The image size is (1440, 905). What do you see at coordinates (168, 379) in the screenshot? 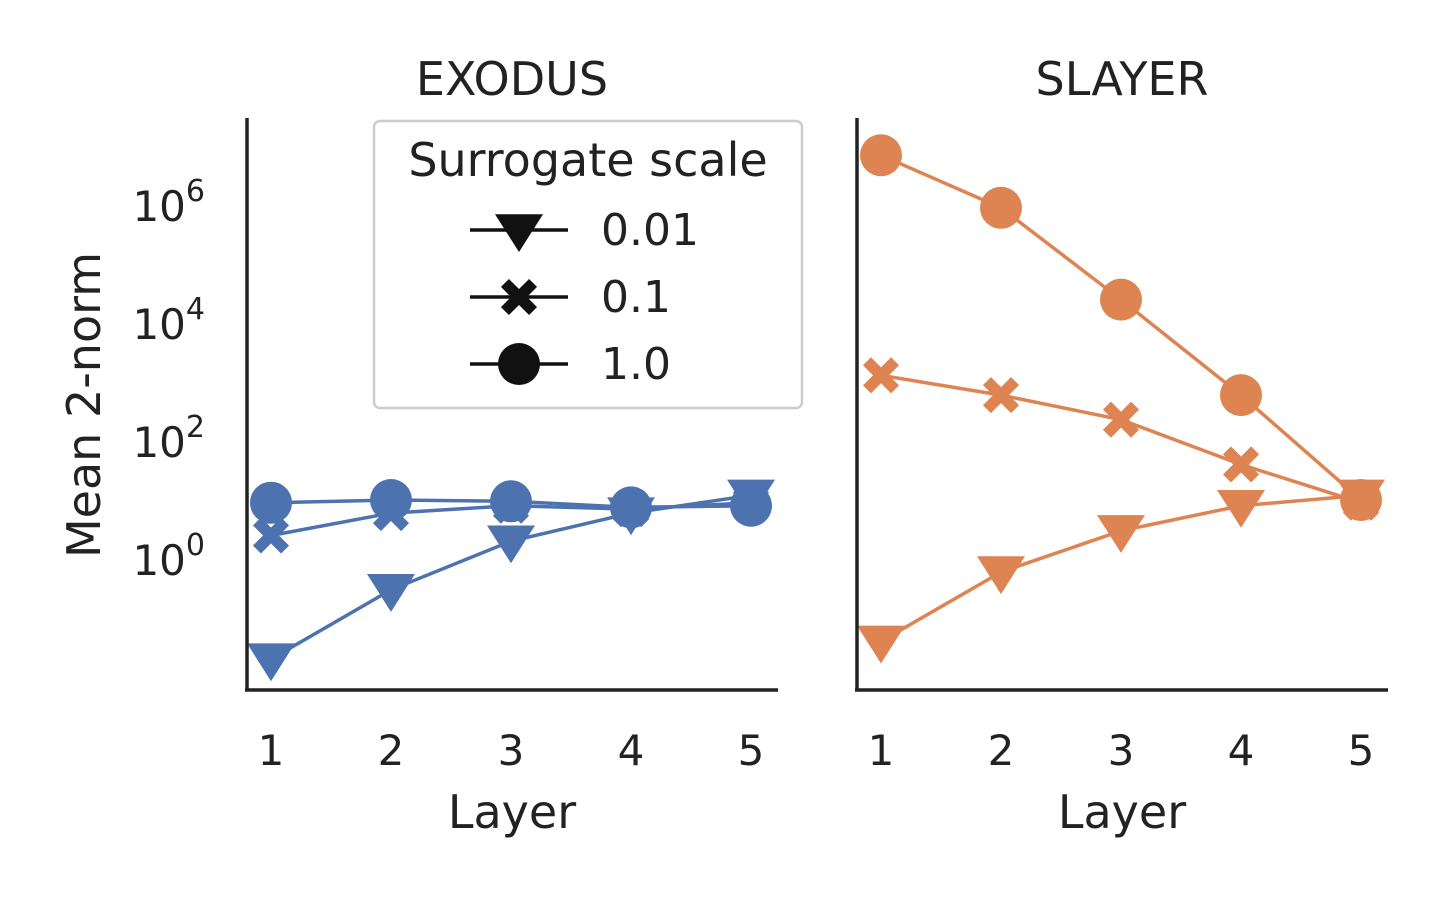
I see `y-ticks: 10⁰ 10² 10⁴ 10⁶` at bounding box center [168, 379].